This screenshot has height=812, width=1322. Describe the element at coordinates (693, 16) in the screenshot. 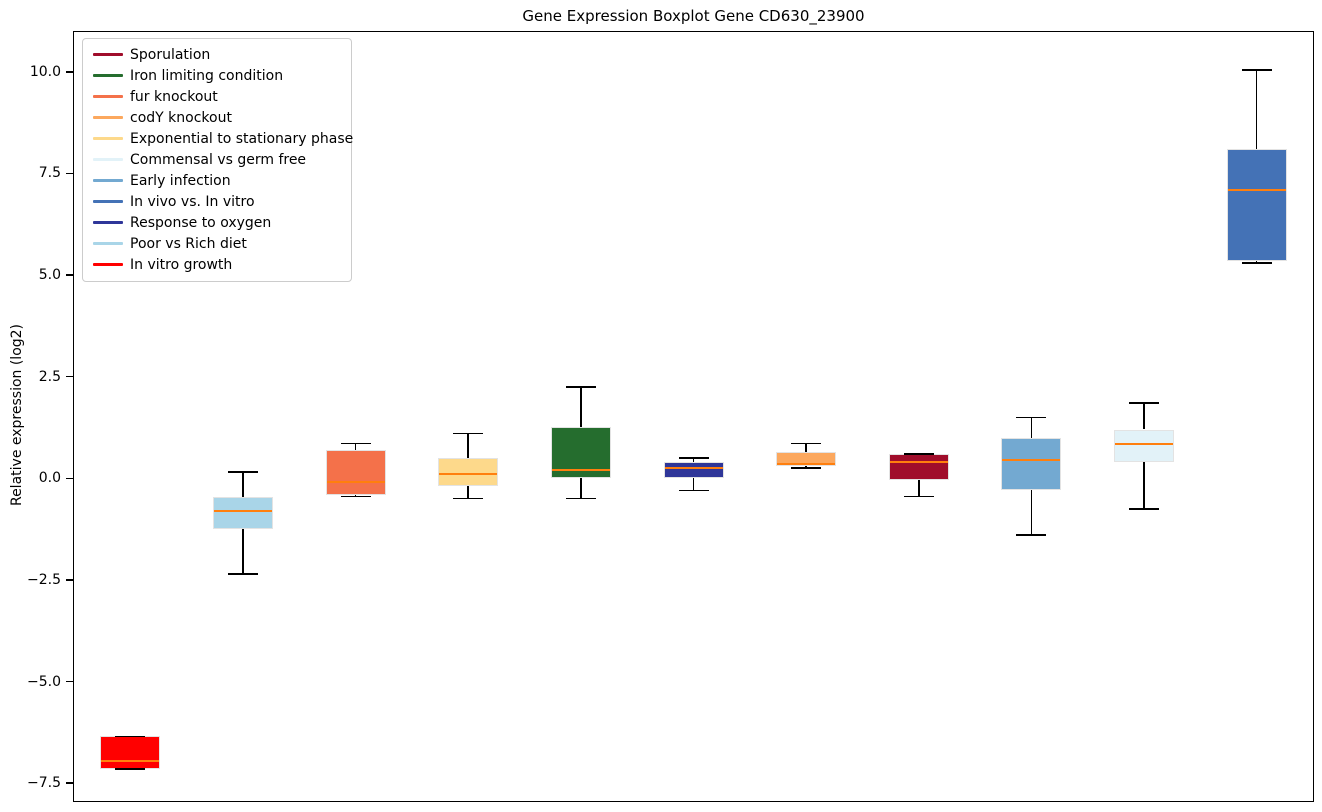

I see `chart-title: Gene Expression Boxplot Gene CD630_23900` at that location.